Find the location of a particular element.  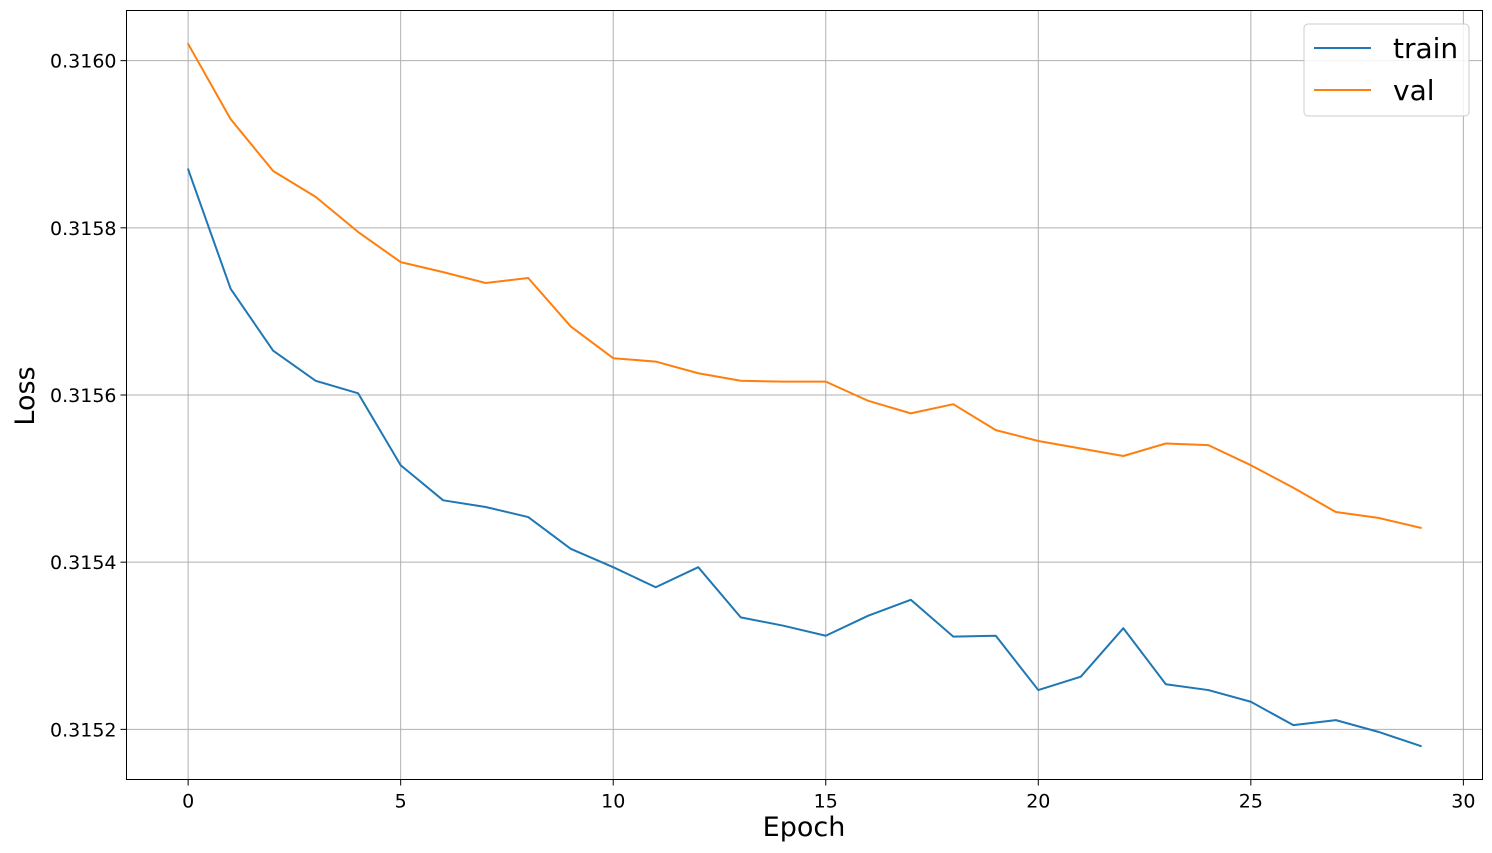

y-axis-label: Loss is located at coordinates (25, 395).